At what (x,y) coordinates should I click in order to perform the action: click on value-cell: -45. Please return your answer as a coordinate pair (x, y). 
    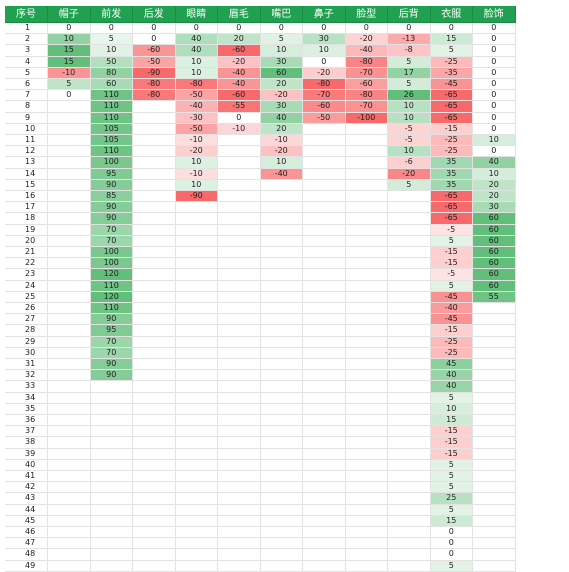
    Looking at the image, I should click on (451, 85).